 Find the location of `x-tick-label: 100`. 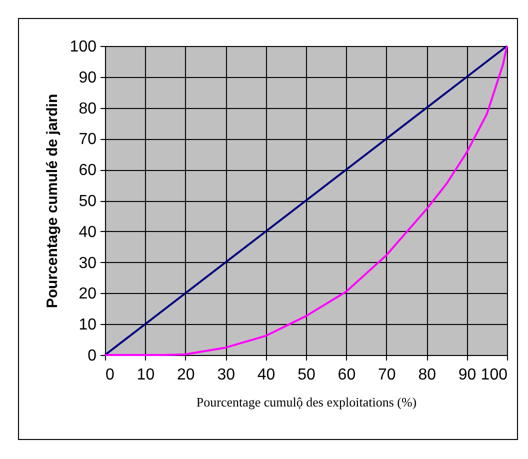

x-tick-label: 100 is located at coordinates (494, 375).